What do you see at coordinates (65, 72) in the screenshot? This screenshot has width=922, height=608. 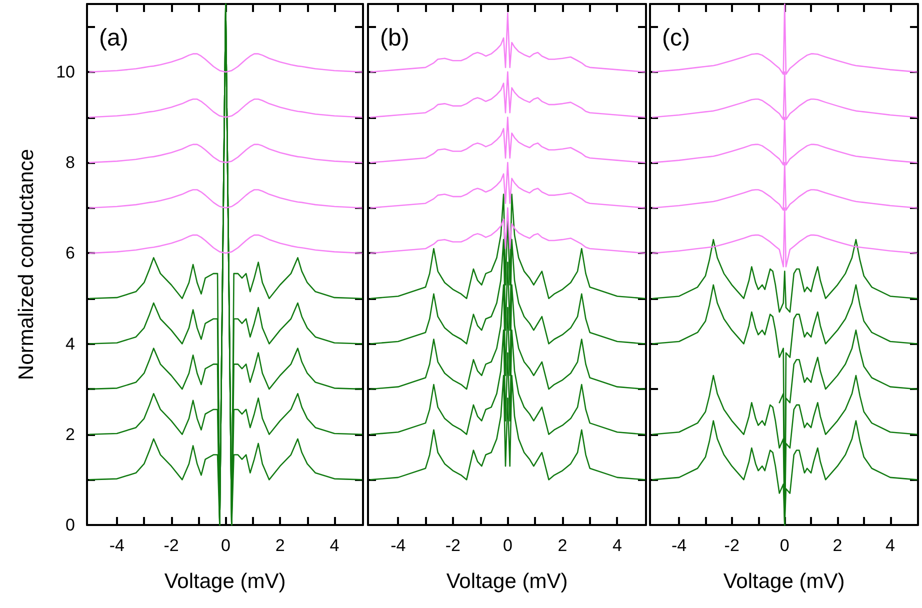 I see `y-tick-label: 10` at bounding box center [65, 72].